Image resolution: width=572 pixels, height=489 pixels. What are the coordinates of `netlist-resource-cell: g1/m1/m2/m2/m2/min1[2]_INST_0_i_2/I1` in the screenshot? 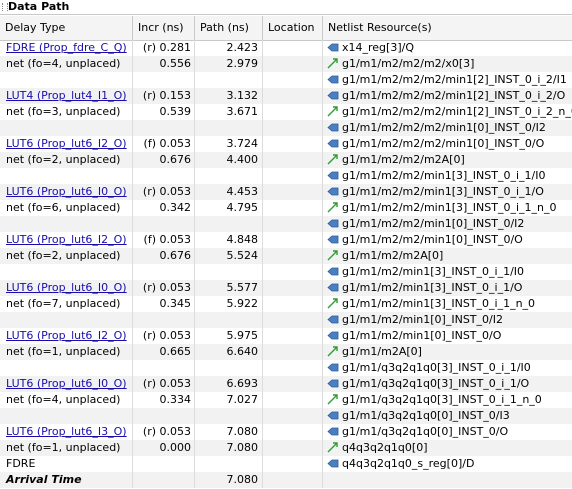 It's located at (447, 80).